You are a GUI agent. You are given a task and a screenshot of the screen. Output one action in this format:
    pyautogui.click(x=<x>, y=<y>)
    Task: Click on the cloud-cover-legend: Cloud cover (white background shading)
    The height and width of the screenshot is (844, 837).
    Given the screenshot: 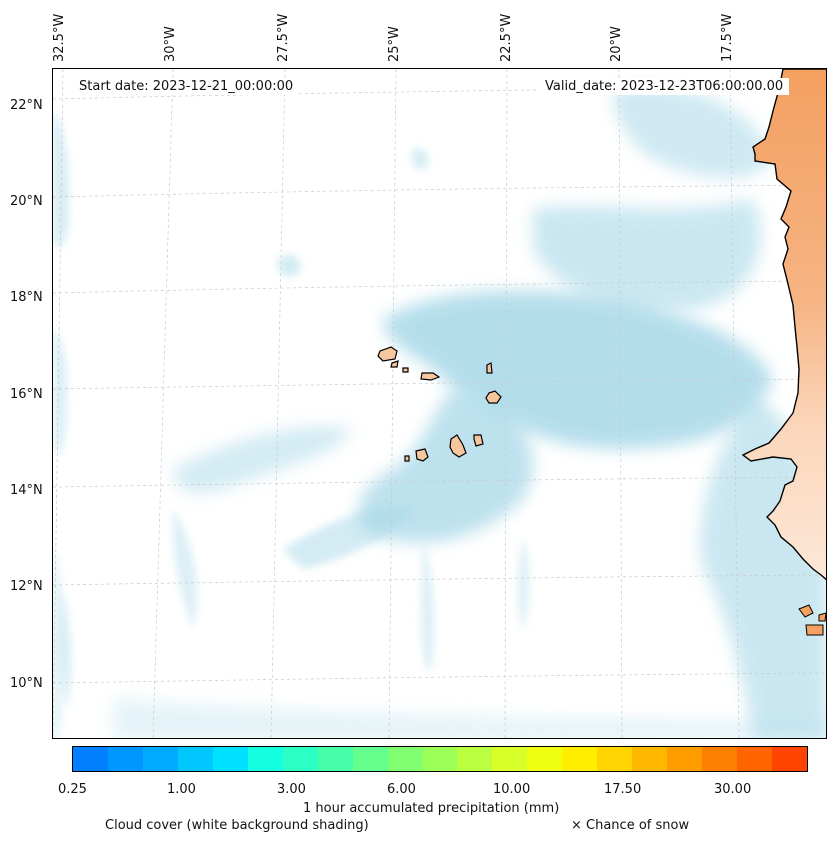 What is the action you would take?
    pyautogui.click(x=237, y=825)
    